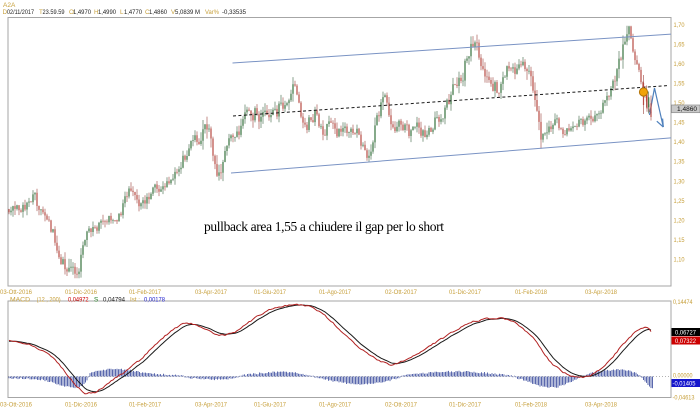 Image resolution: width=700 pixels, height=414 pixels. I want to click on svg-text: 0,00178, so click(154, 299).